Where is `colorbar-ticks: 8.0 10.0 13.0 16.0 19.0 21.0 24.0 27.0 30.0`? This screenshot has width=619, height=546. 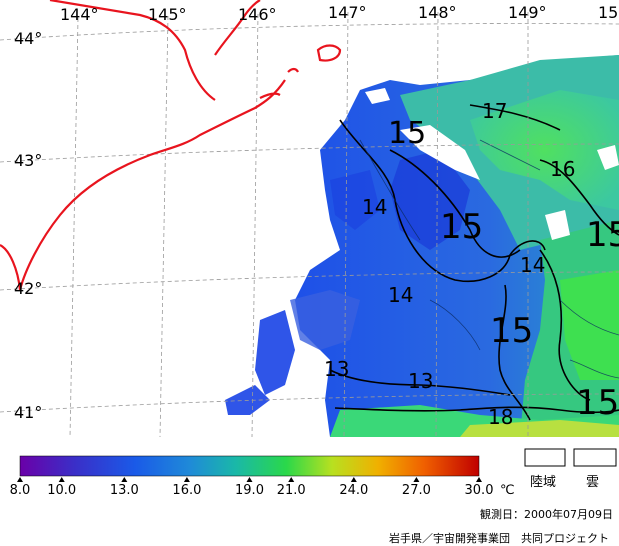 colorbar-ticks: 8.0 10.0 13.0 16.0 19.0 21.0 24.0 27.0 30.0 is located at coordinates (252, 487).